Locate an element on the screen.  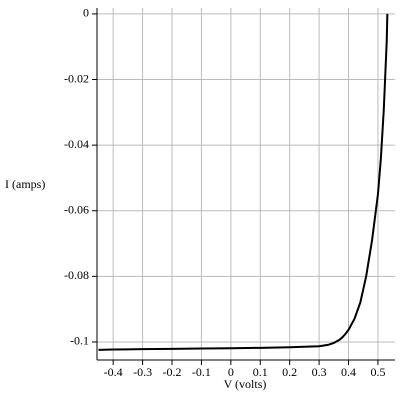
x-tick-label: -0.1 is located at coordinates (201, 372).